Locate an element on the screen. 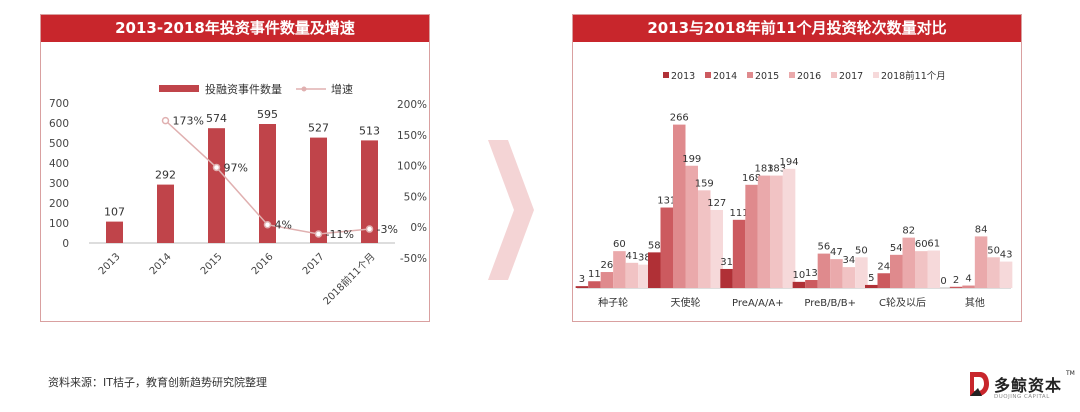  bar-value-label: 2 is located at coordinates (956, 280).